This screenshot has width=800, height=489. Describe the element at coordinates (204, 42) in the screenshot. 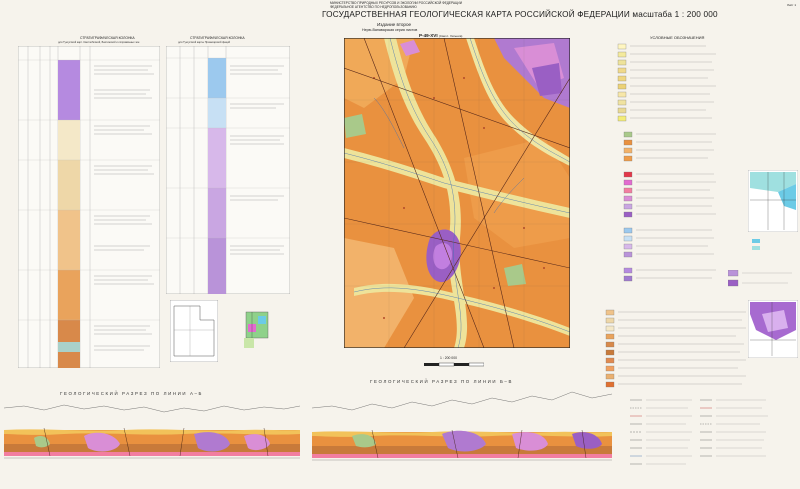

I see `mid-column-subtitle: для Тунгусской карты Приангарской фаций` at that location.